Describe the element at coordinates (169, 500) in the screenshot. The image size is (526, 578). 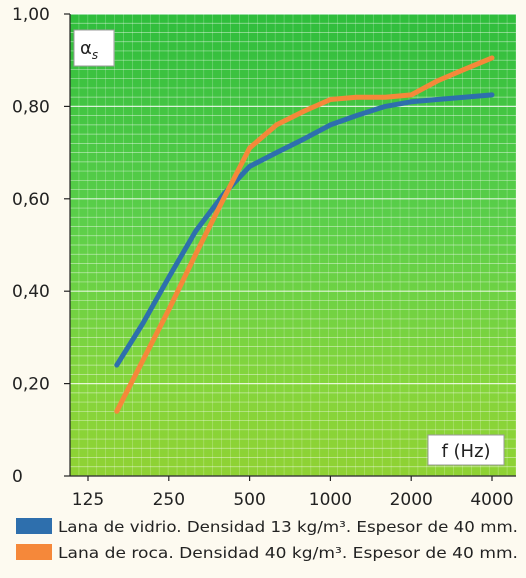
I see `x-tick-label: 250` at that location.